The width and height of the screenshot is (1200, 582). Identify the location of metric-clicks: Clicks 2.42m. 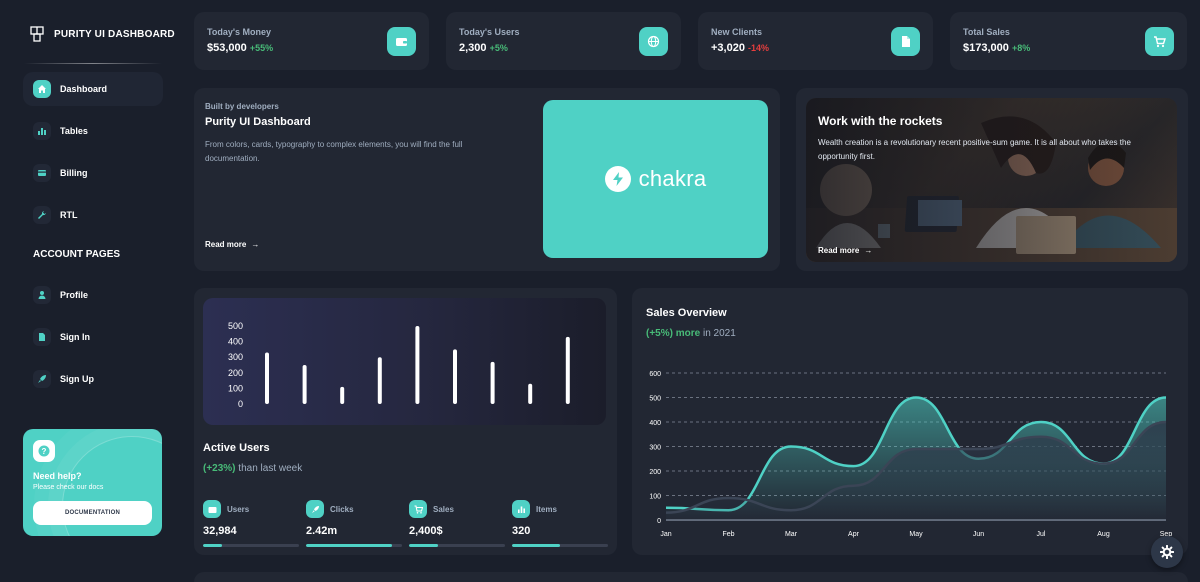
(354, 523).